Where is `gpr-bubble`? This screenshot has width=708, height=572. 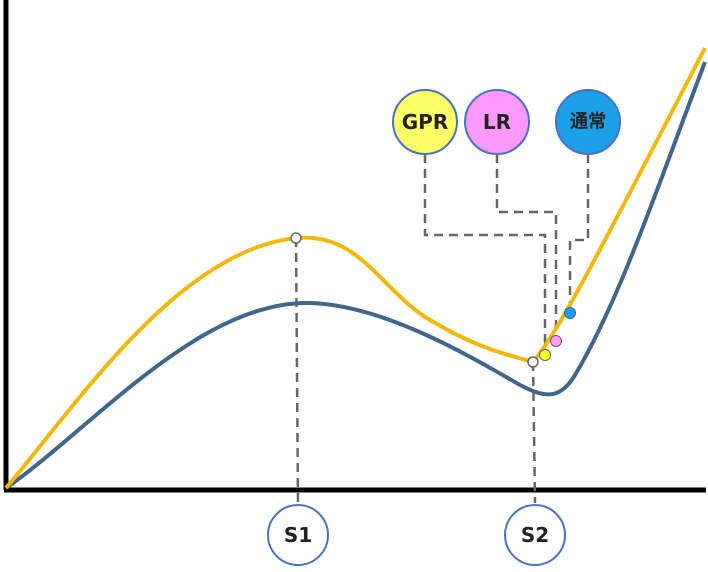 gpr-bubble is located at coordinates (425, 122).